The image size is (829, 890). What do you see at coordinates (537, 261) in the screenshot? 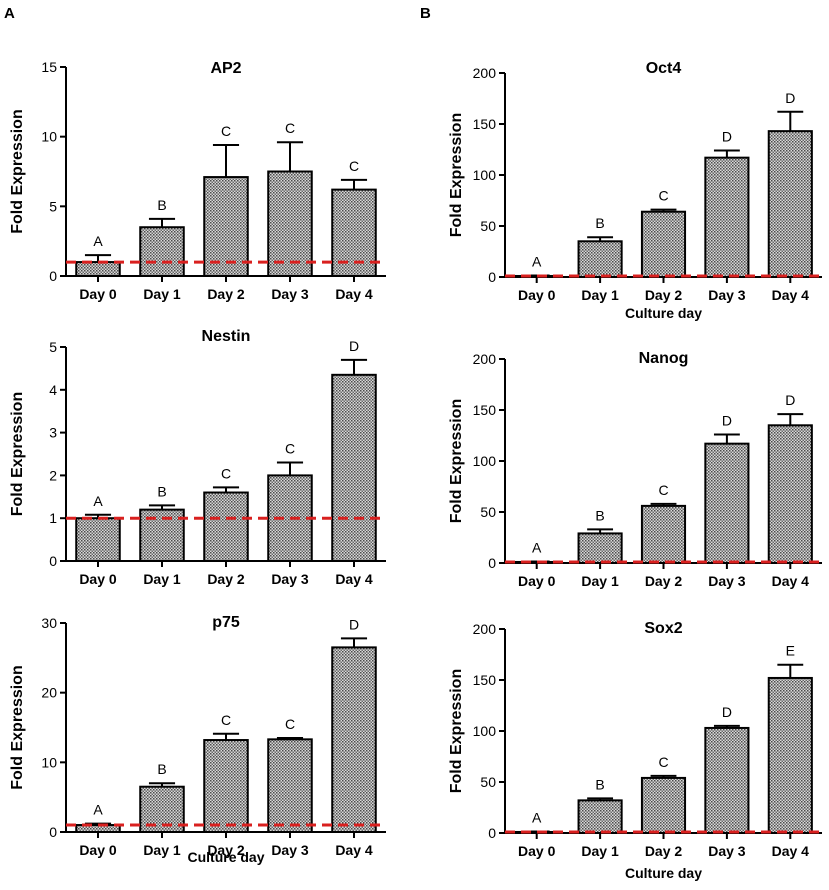
I see `c3-significance-letter-0: A` at bounding box center [537, 261].